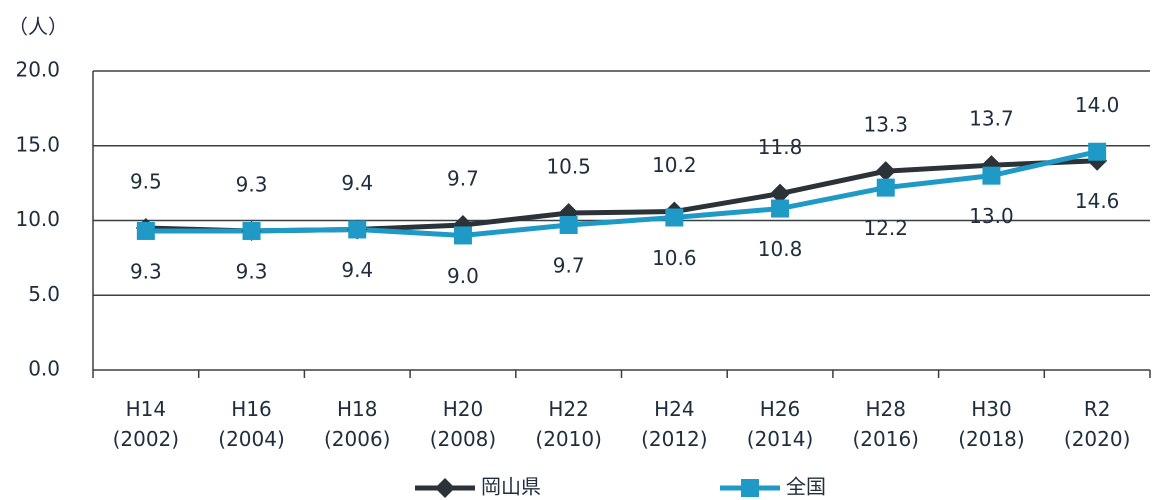  I want to click on y-tick-label: 15.0, so click(37, 144).